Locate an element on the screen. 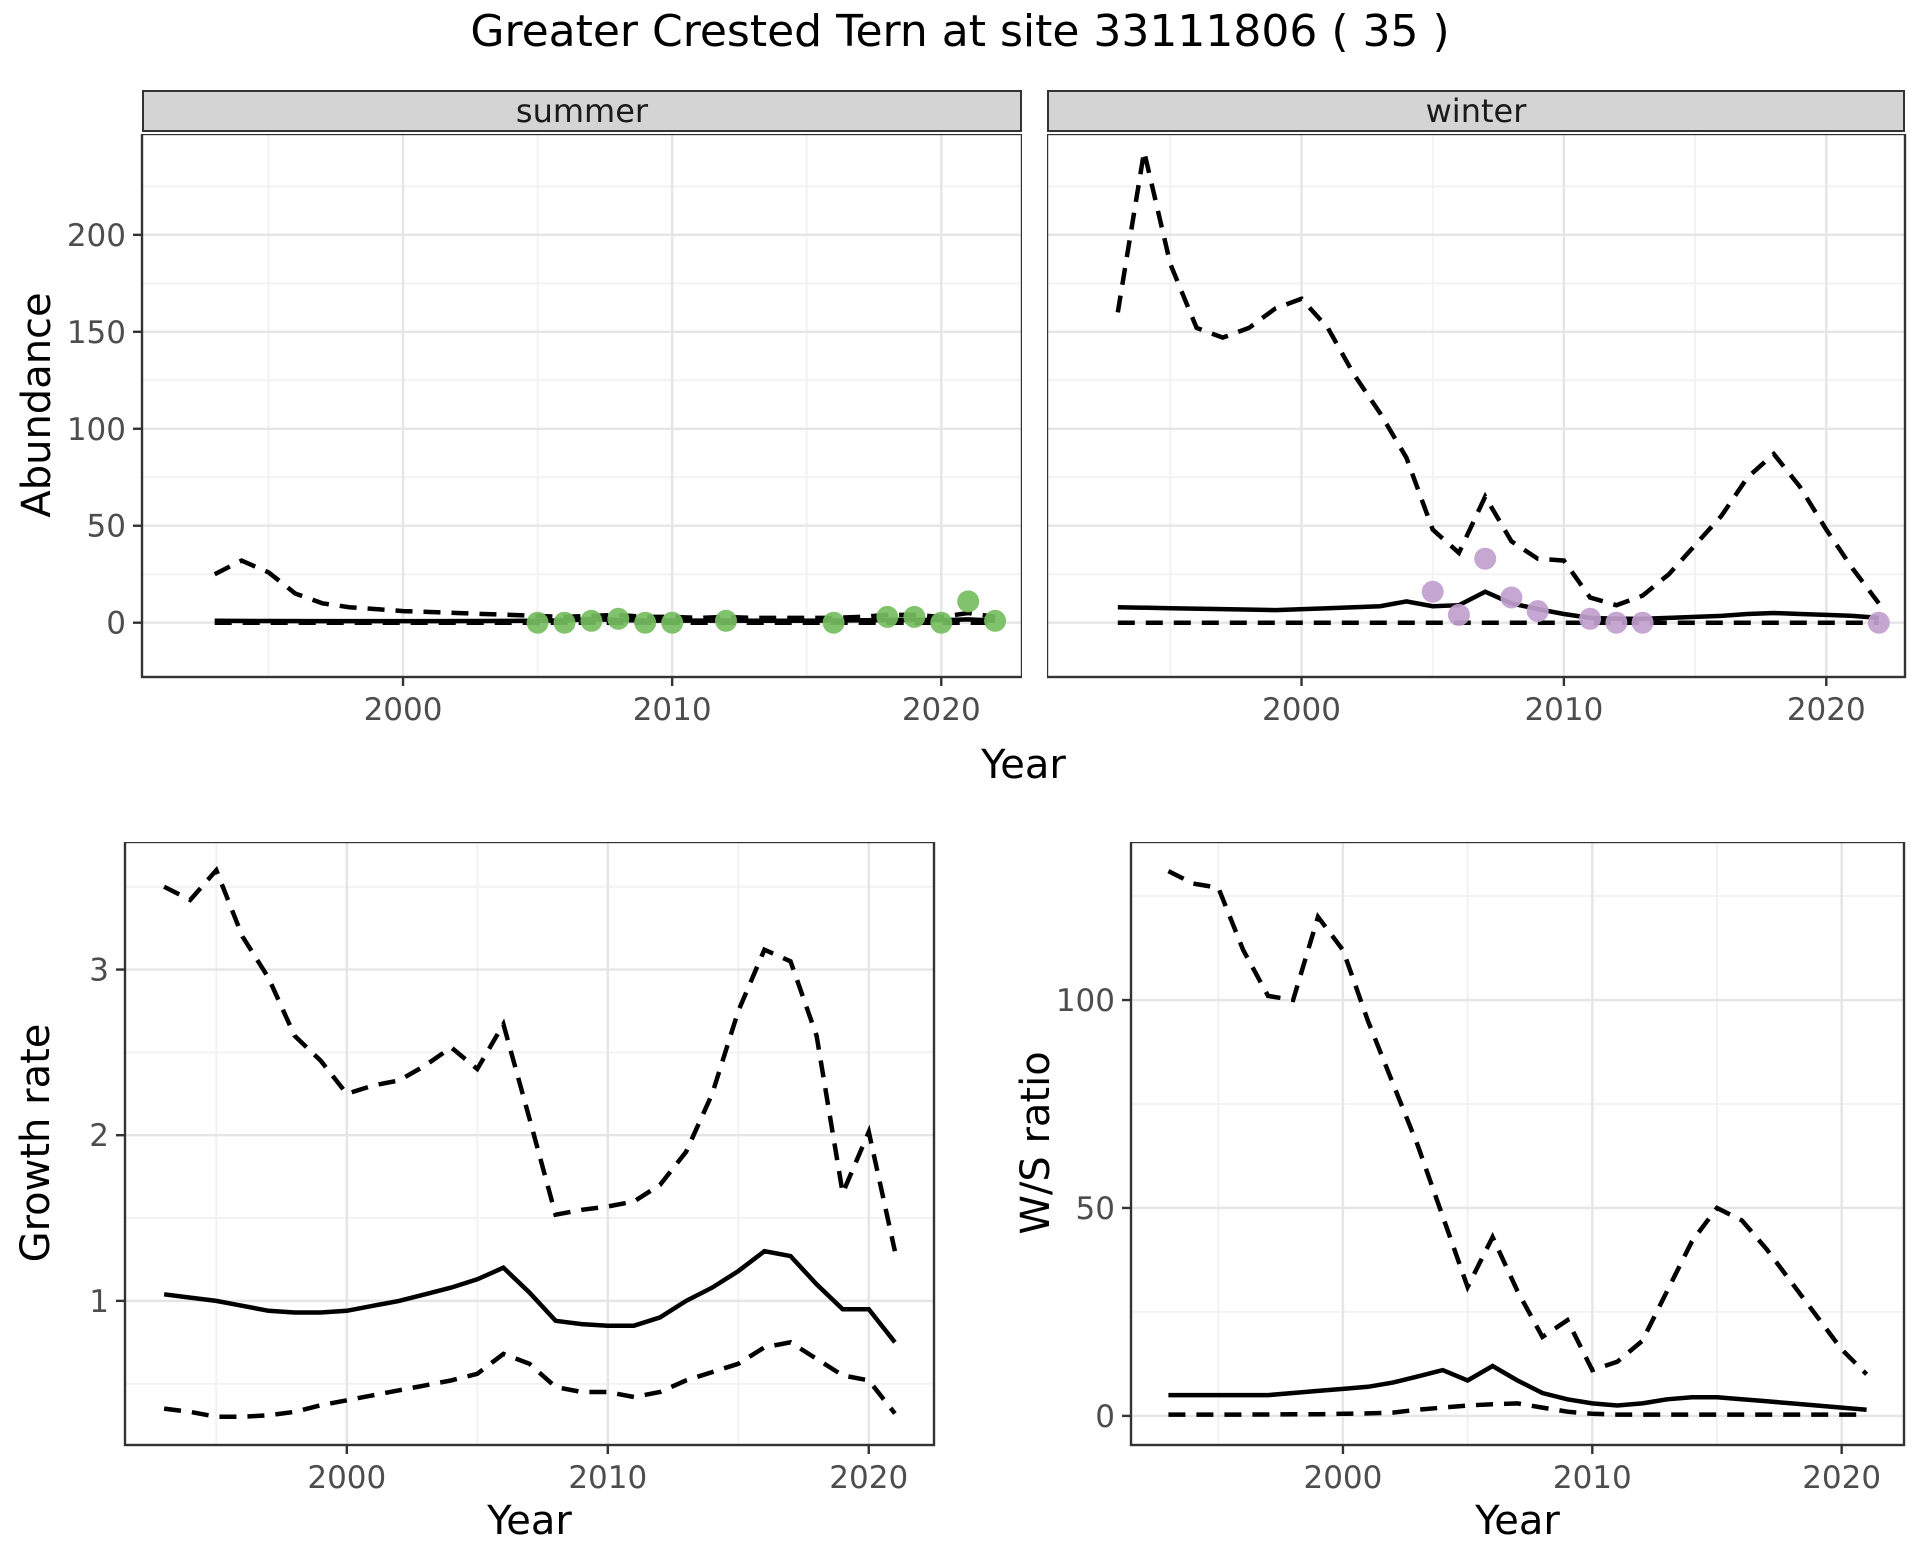 Image resolution: width=1920 pixels, height=1560 pixels. svg-text: 2 is located at coordinates (99, 1136).